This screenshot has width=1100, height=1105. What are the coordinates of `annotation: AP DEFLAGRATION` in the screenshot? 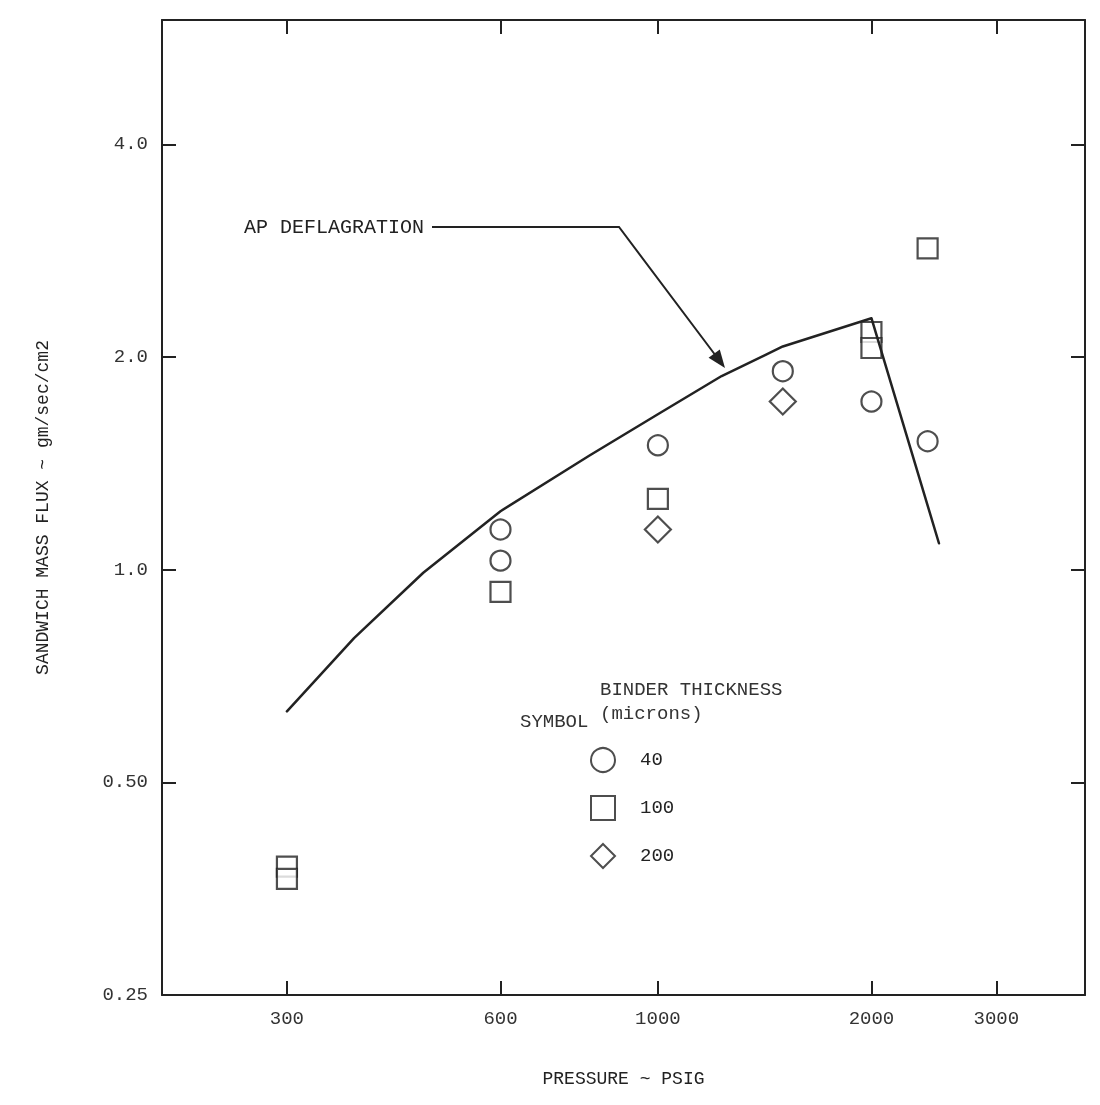 It's located at (334, 227).